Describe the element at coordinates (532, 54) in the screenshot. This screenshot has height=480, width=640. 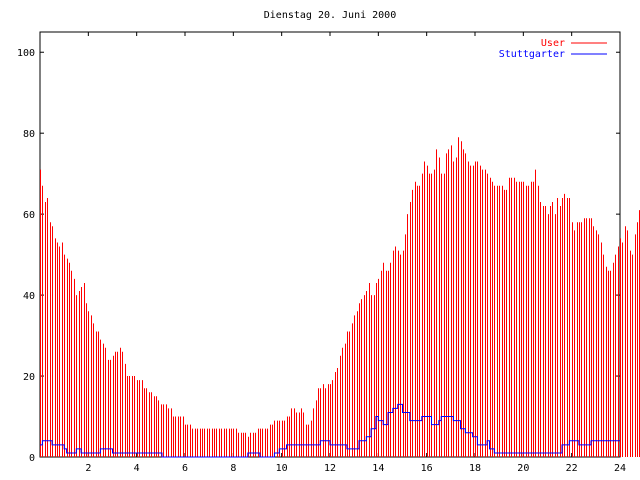
I see `legend-label-stuttgarter: Stuttgarter` at that location.